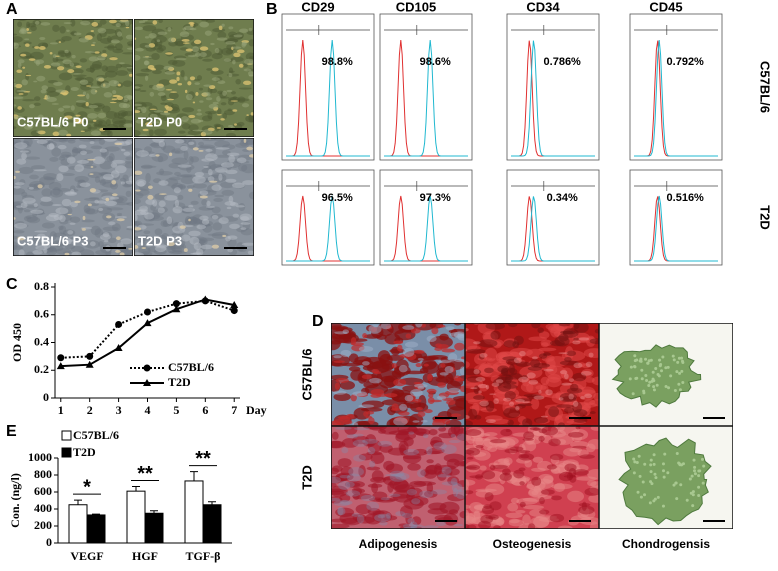 The image size is (778, 571). What do you see at coordinates (43, 508) in the screenshot?
I see `y-tick-label: 400` at bounding box center [43, 508].